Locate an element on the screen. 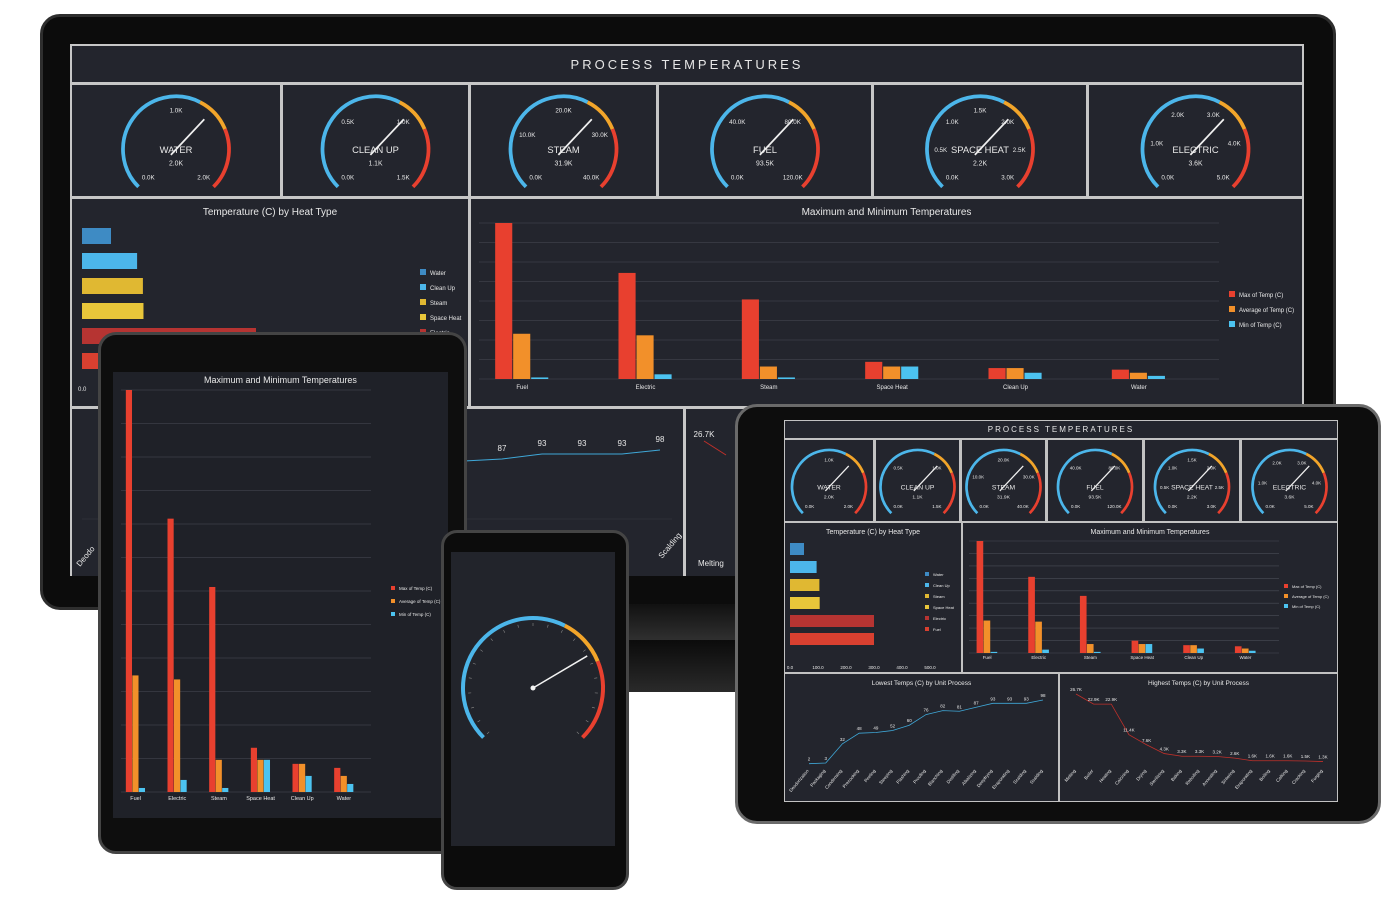 The image size is (1400, 900). category-label: Calking is located at coordinates (1282, 775).